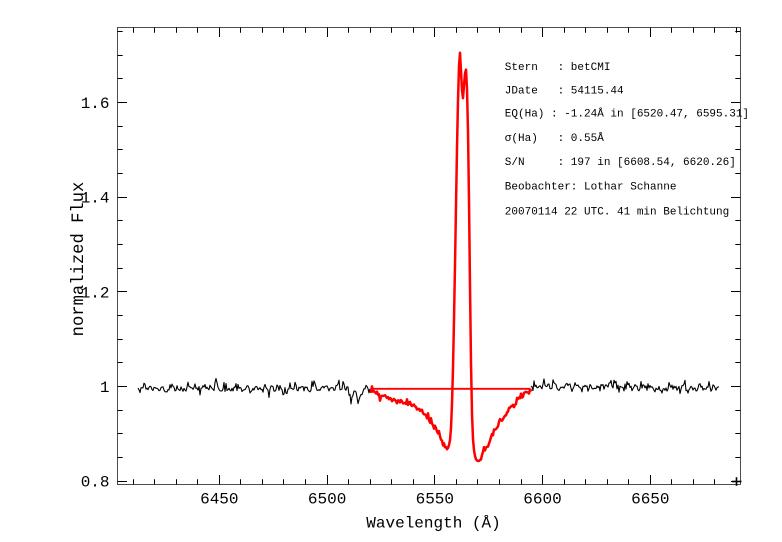 The image size is (782, 542). Describe the element at coordinates (435, 500) in the screenshot. I see `svg-text: 6550` at that location.